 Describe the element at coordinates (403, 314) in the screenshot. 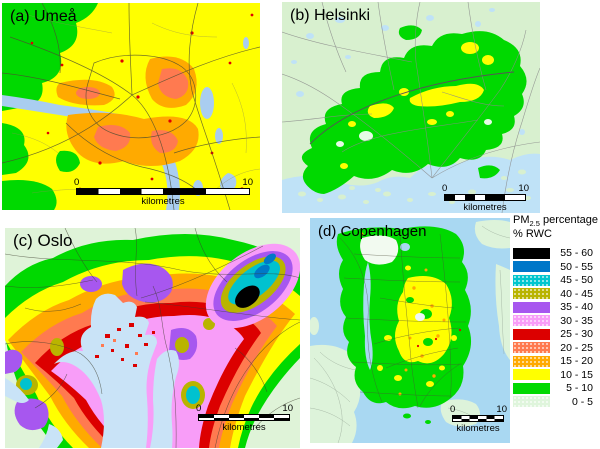

I see `copenhagen-orange-dots` at that location.